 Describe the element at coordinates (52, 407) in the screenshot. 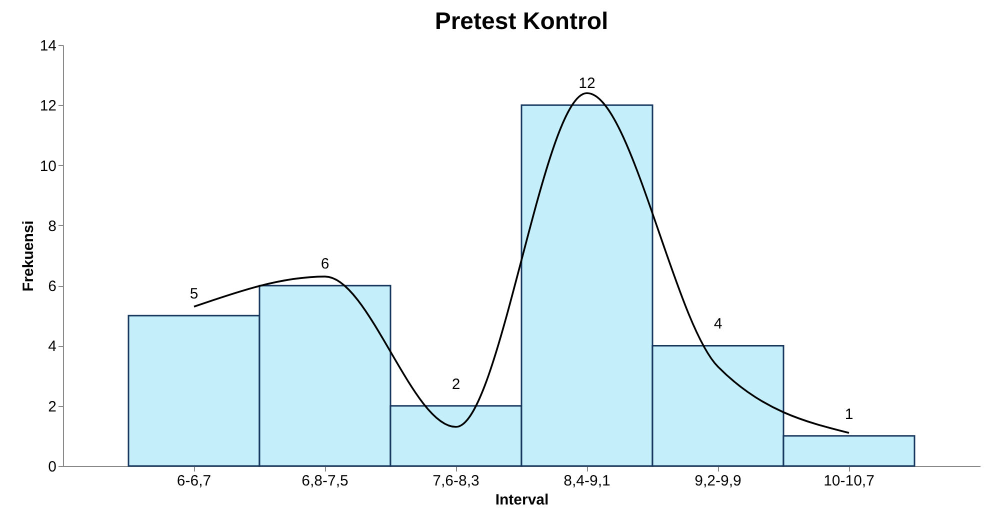

I see `y-tick-label: 2` at that location.